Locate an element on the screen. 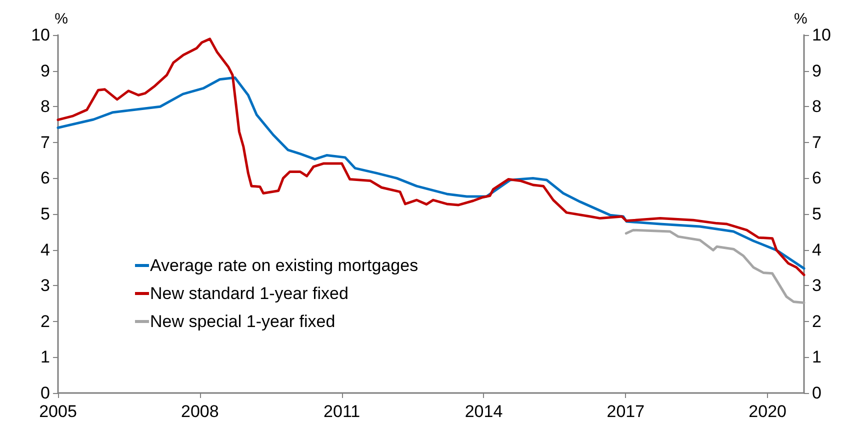  x-tick-label: 2017 is located at coordinates (625, 411).